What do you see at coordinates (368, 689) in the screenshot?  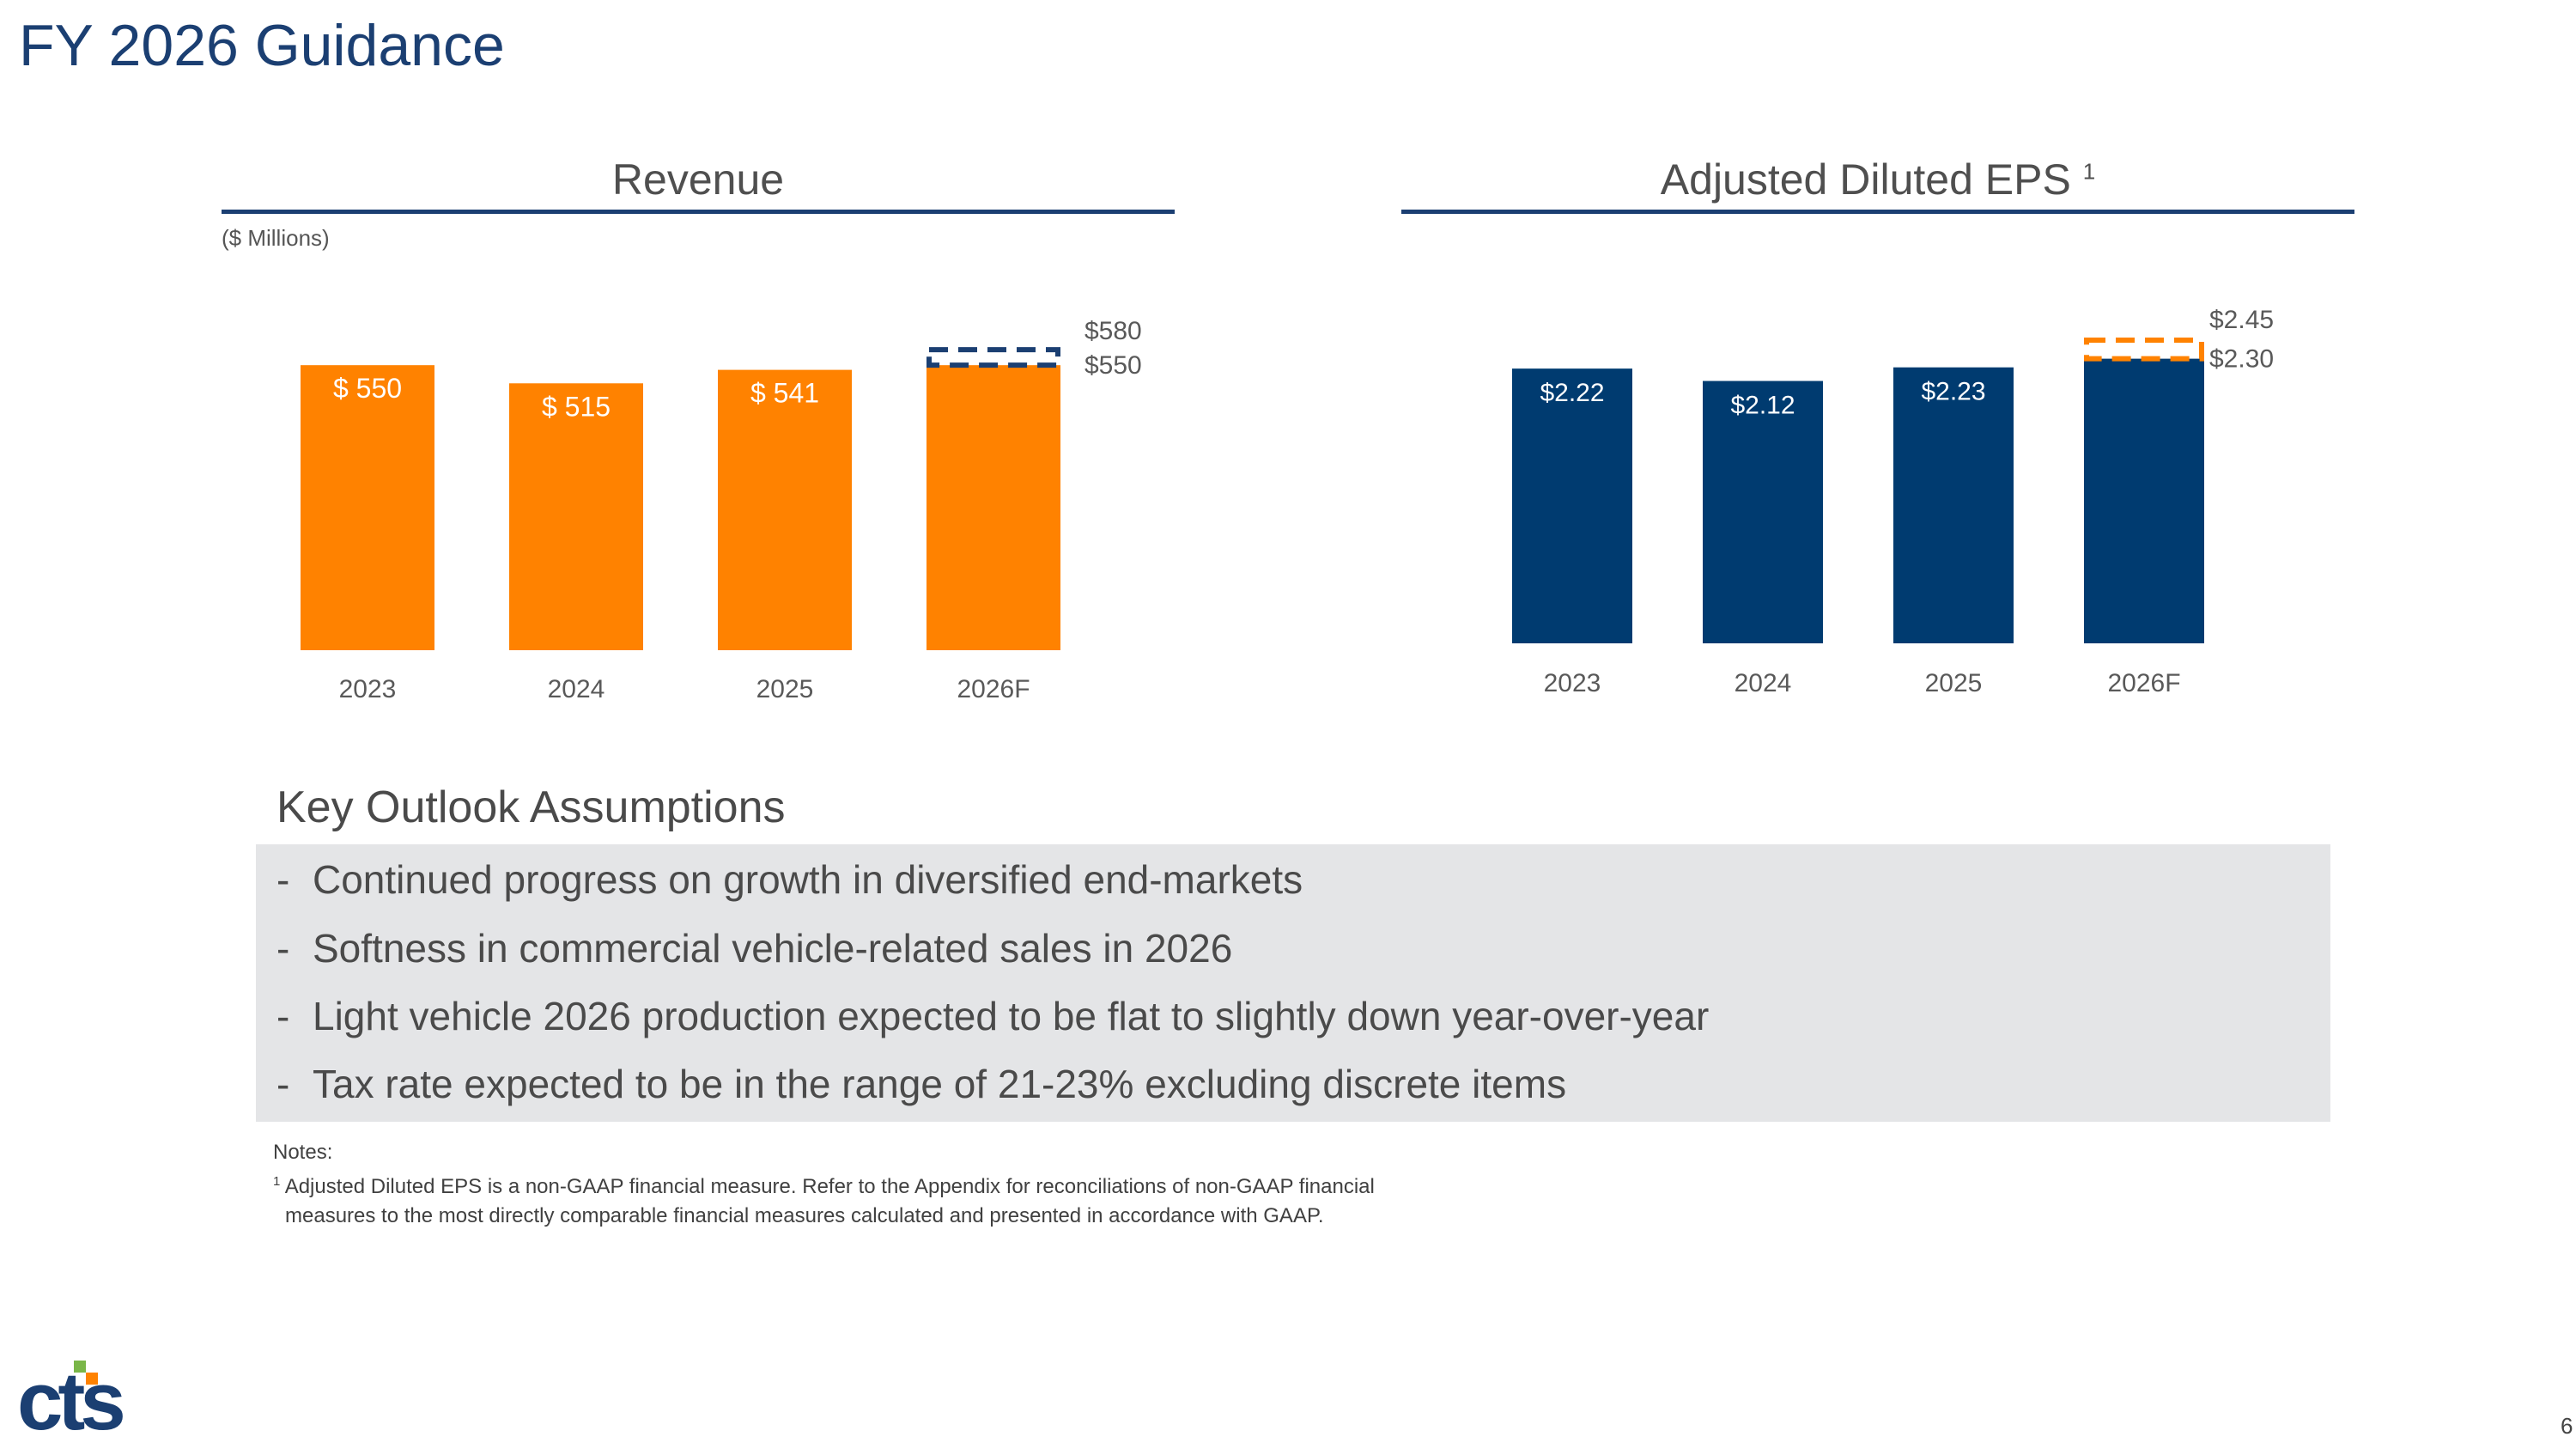 I see `revenue-tick-label: 2023` at bounding box center [368, 689].